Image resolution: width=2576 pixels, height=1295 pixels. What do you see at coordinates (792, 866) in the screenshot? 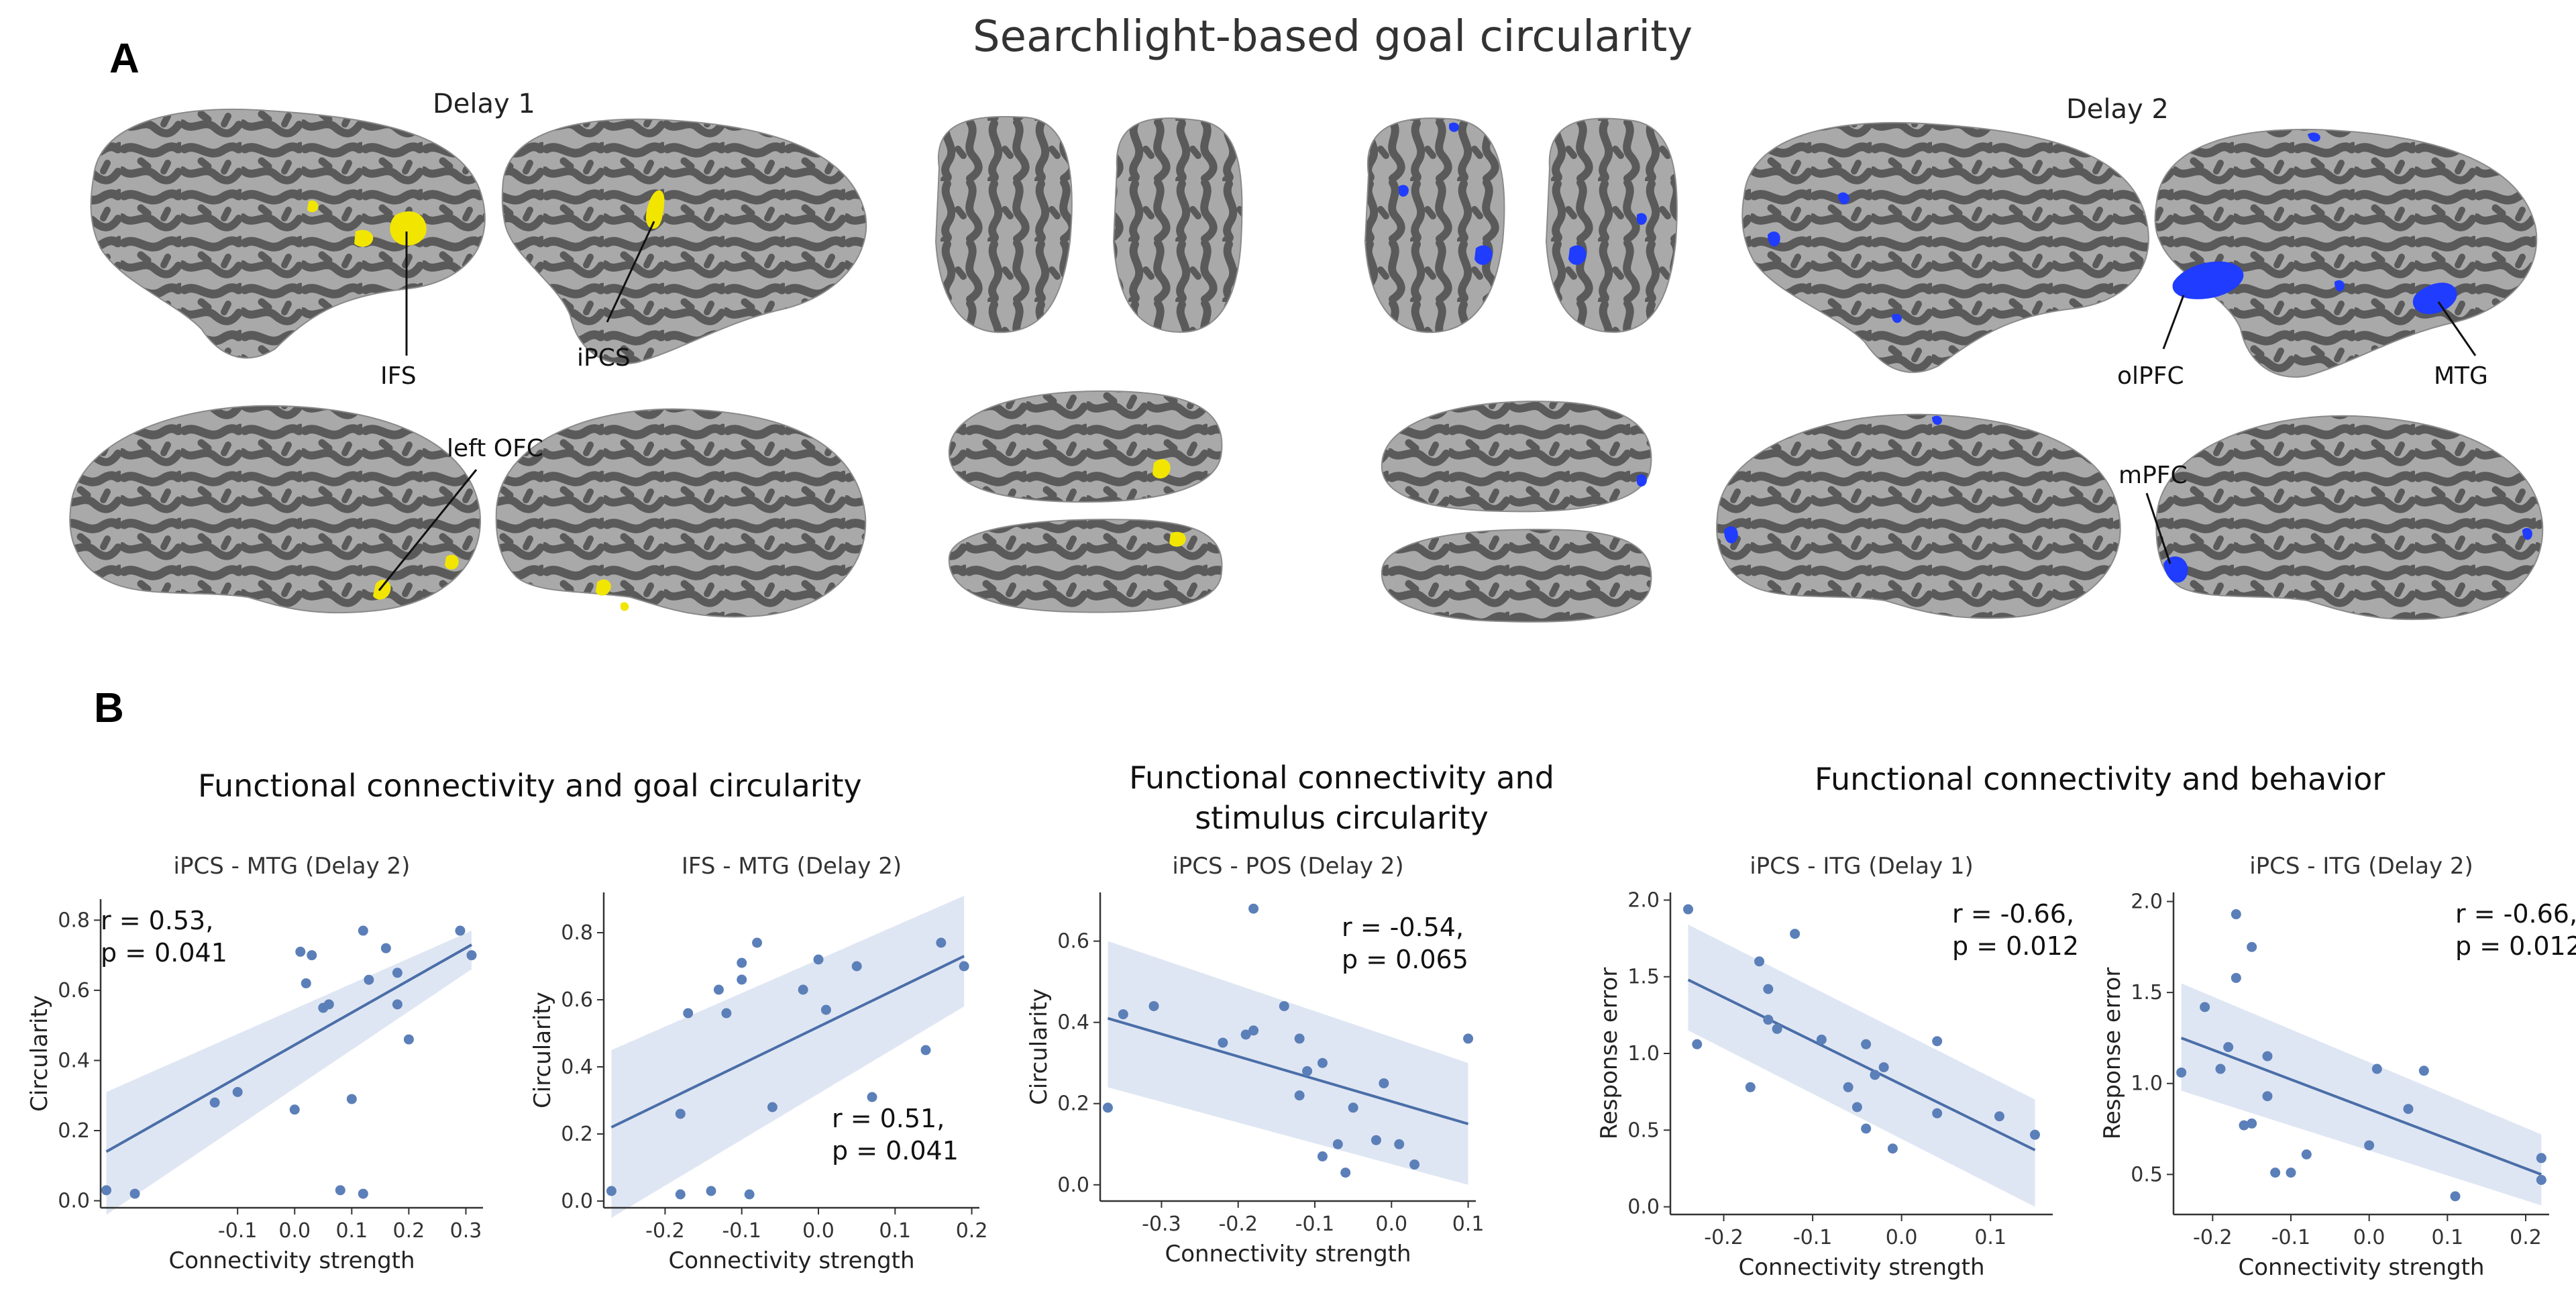
I see `plot-title: IFS - MTG (Delay 2)` at bounding box center [792, 866].